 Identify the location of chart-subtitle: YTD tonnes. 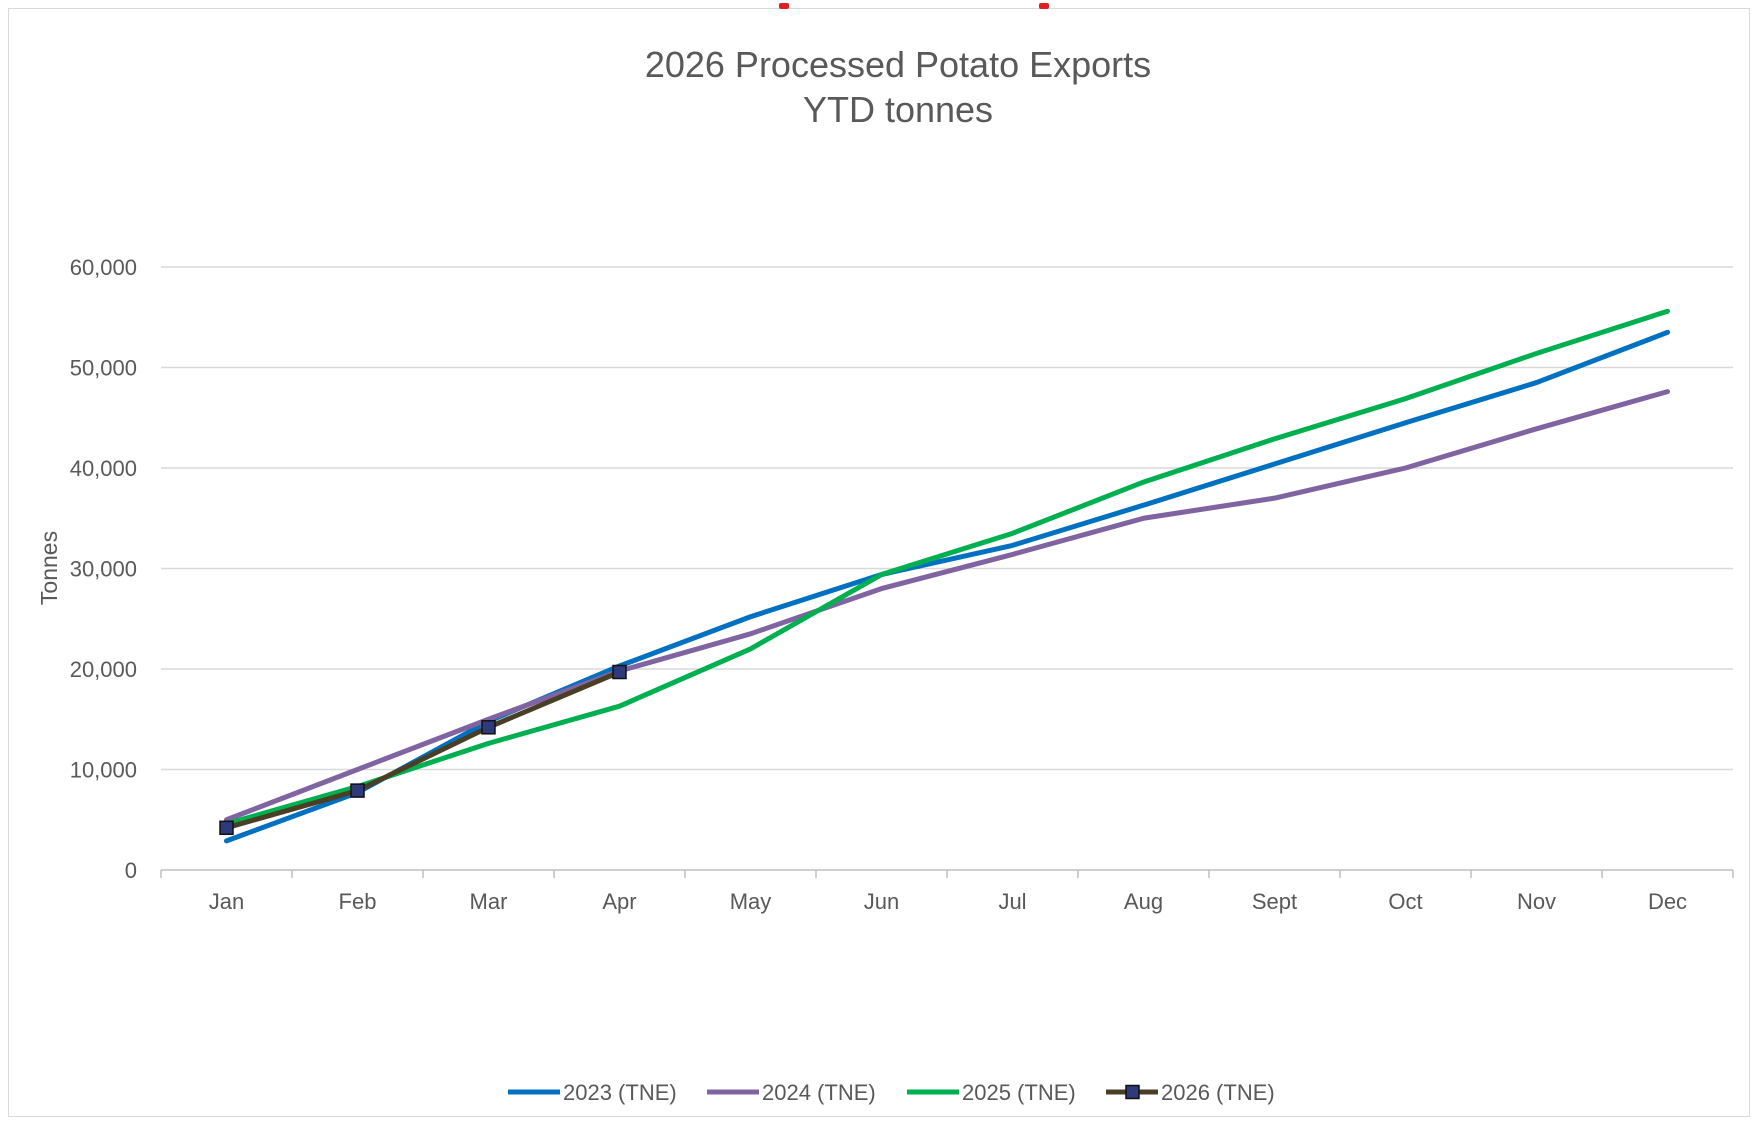
(898, 109).